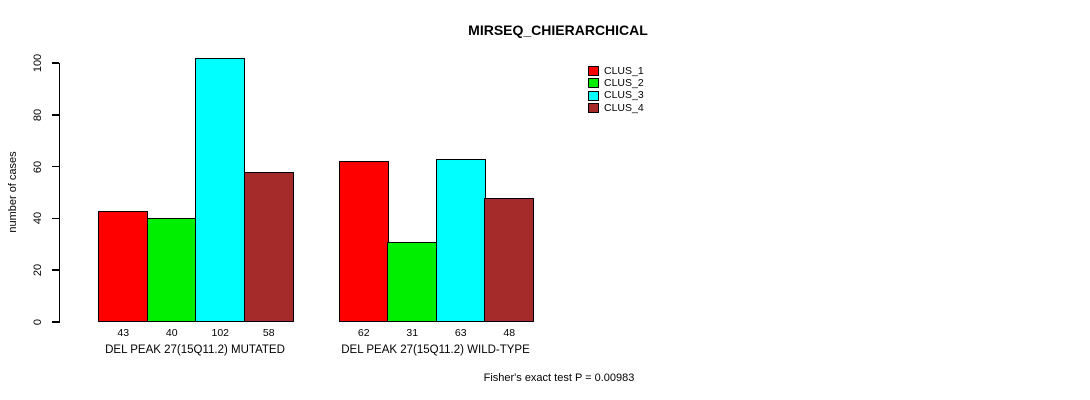 This screenshot has width=1090, height=400. I want to click on bar-value-label: 48, so click(509, 332).